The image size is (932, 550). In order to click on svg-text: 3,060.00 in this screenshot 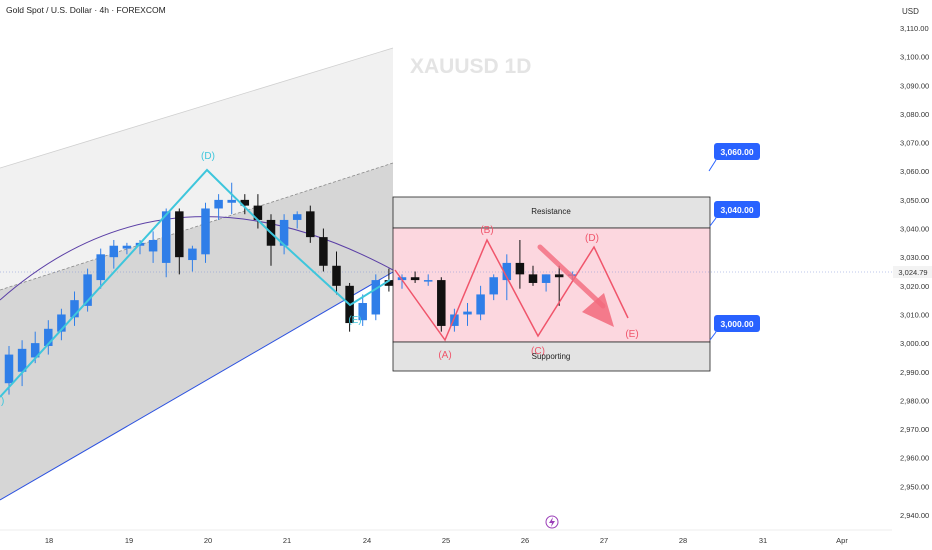, I will do `click(736, 152)`.